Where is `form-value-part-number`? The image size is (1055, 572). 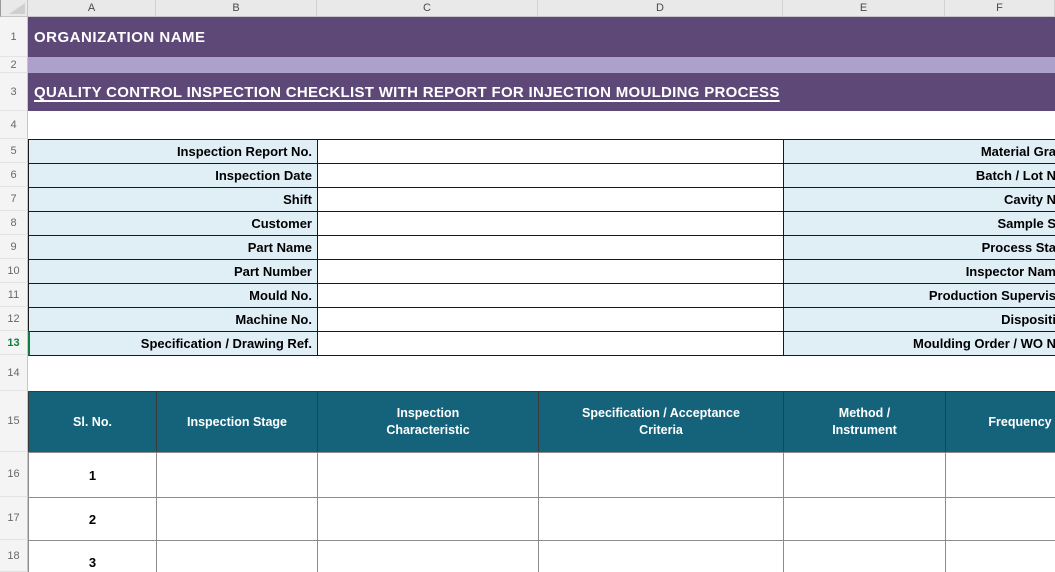 form-value-part-number is located at coordinates (550, 271).